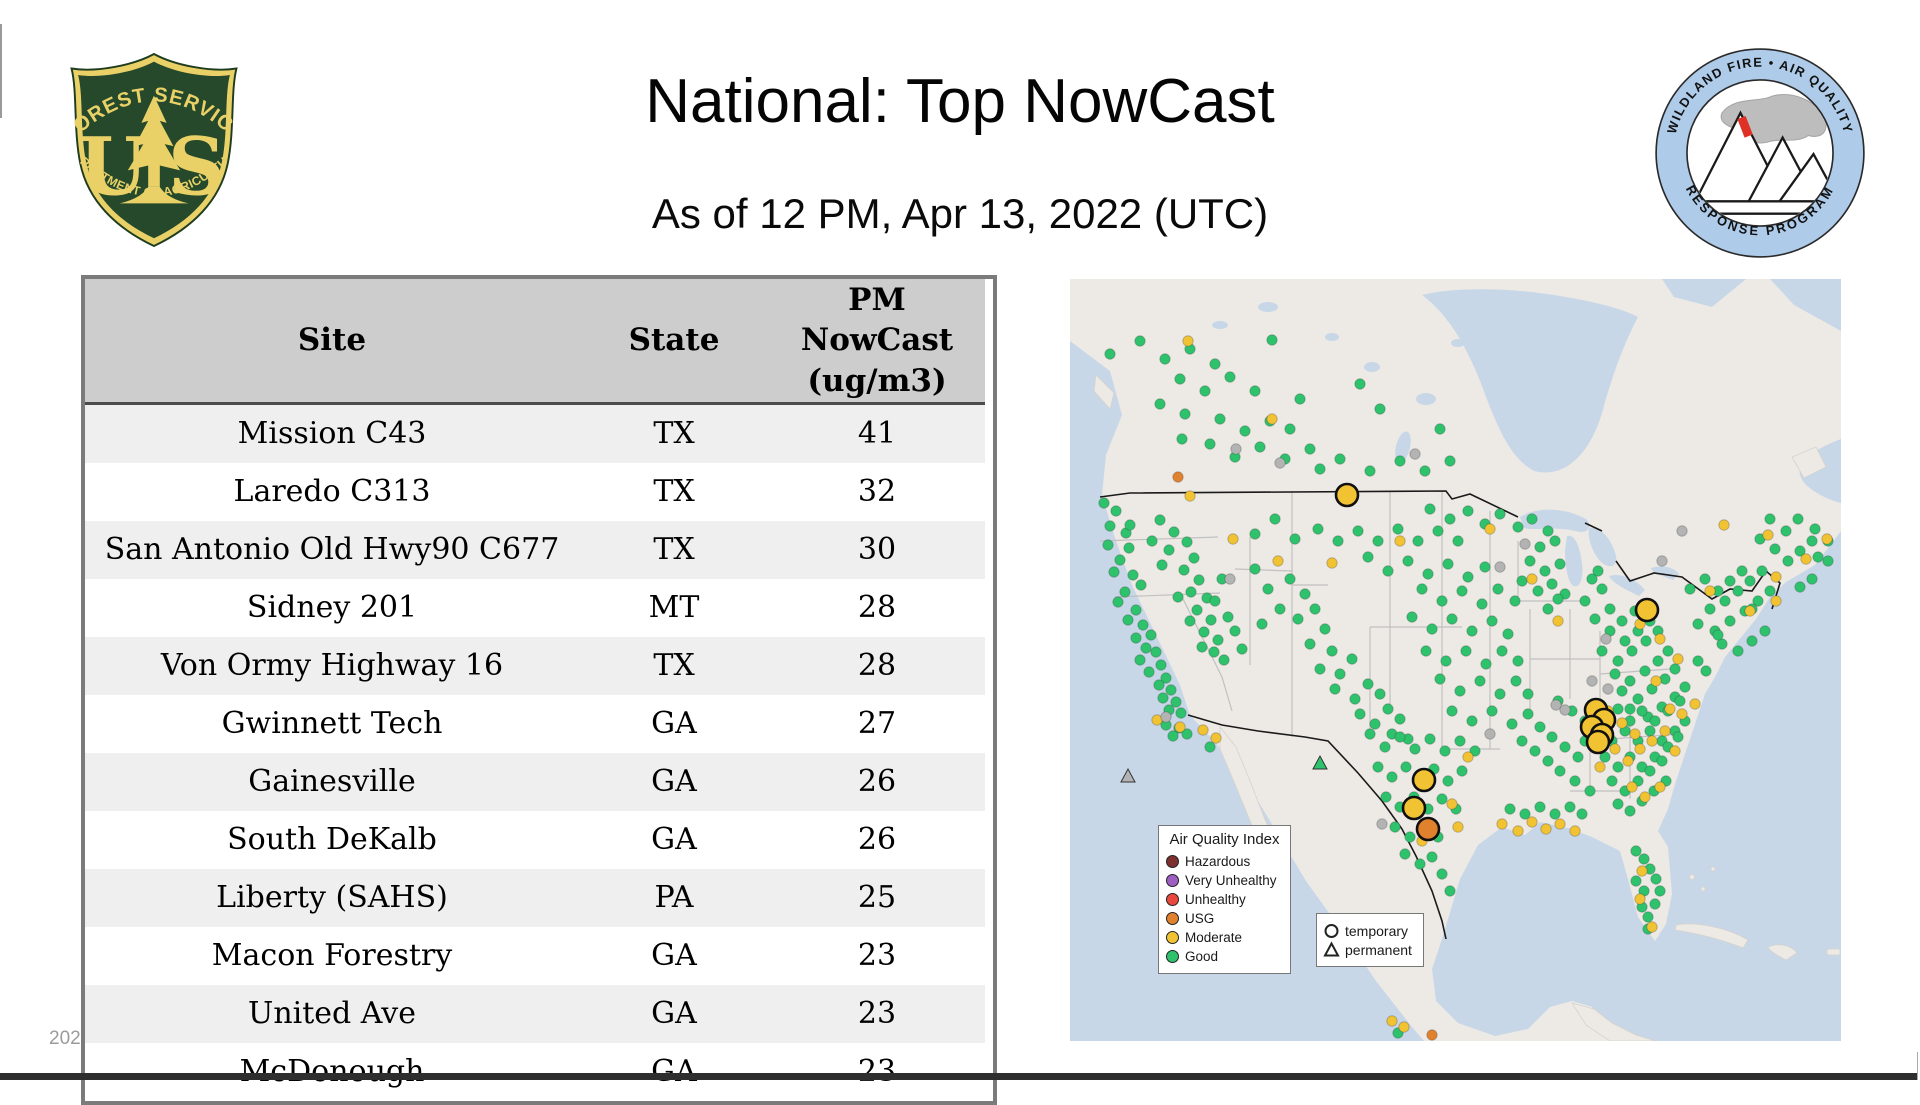 The width and height of the screenshot is (1920, 1105). I want to click on table-row: McDonough GA 23, so click(535, 1071).